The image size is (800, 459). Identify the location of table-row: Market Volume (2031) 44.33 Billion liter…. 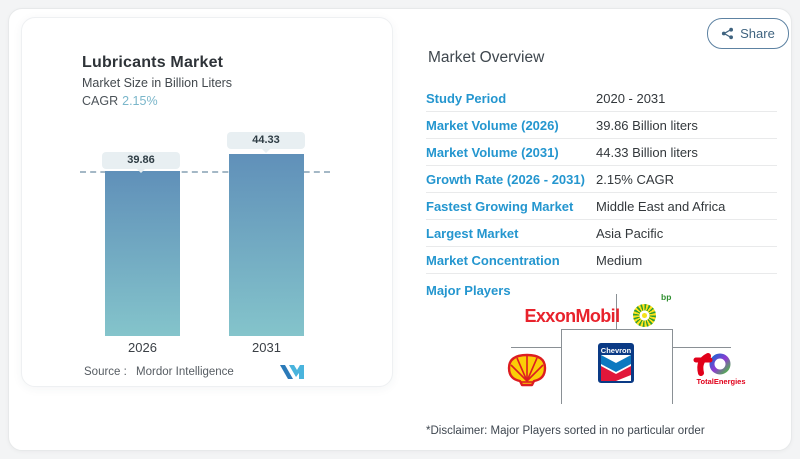
(601, 152).